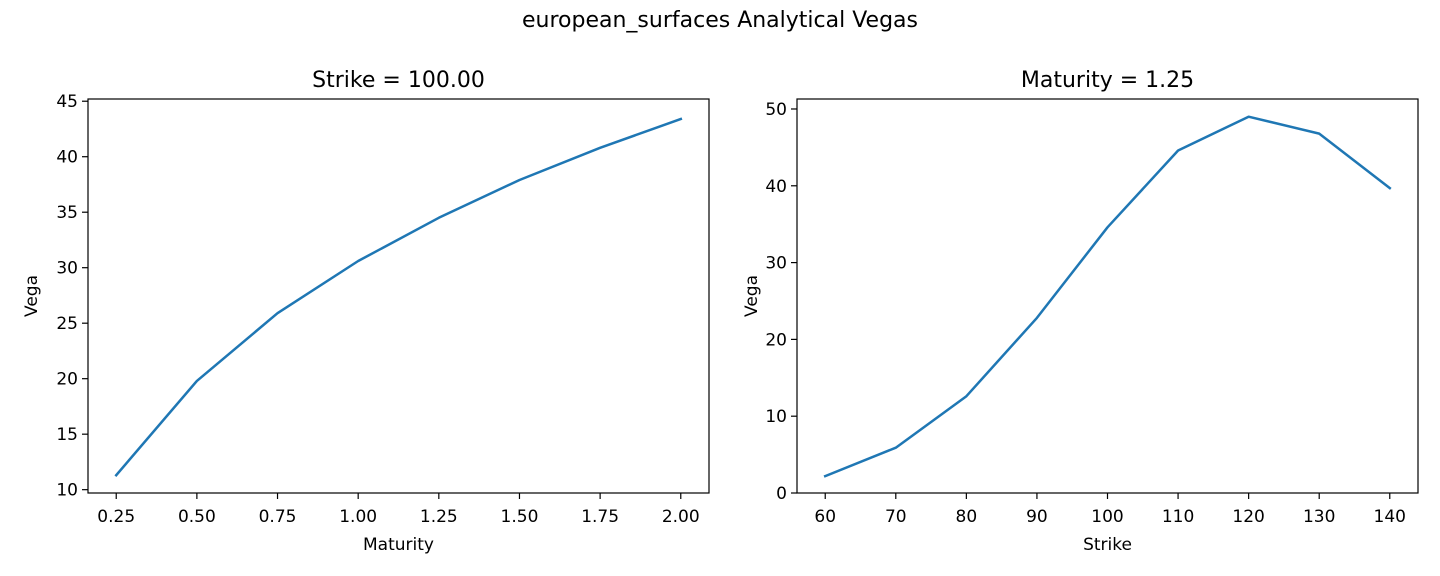 Image resolution: width=1440 pixels, height=576 pixels. I want to click on x-tick-label: 100, so click(1107, 517).